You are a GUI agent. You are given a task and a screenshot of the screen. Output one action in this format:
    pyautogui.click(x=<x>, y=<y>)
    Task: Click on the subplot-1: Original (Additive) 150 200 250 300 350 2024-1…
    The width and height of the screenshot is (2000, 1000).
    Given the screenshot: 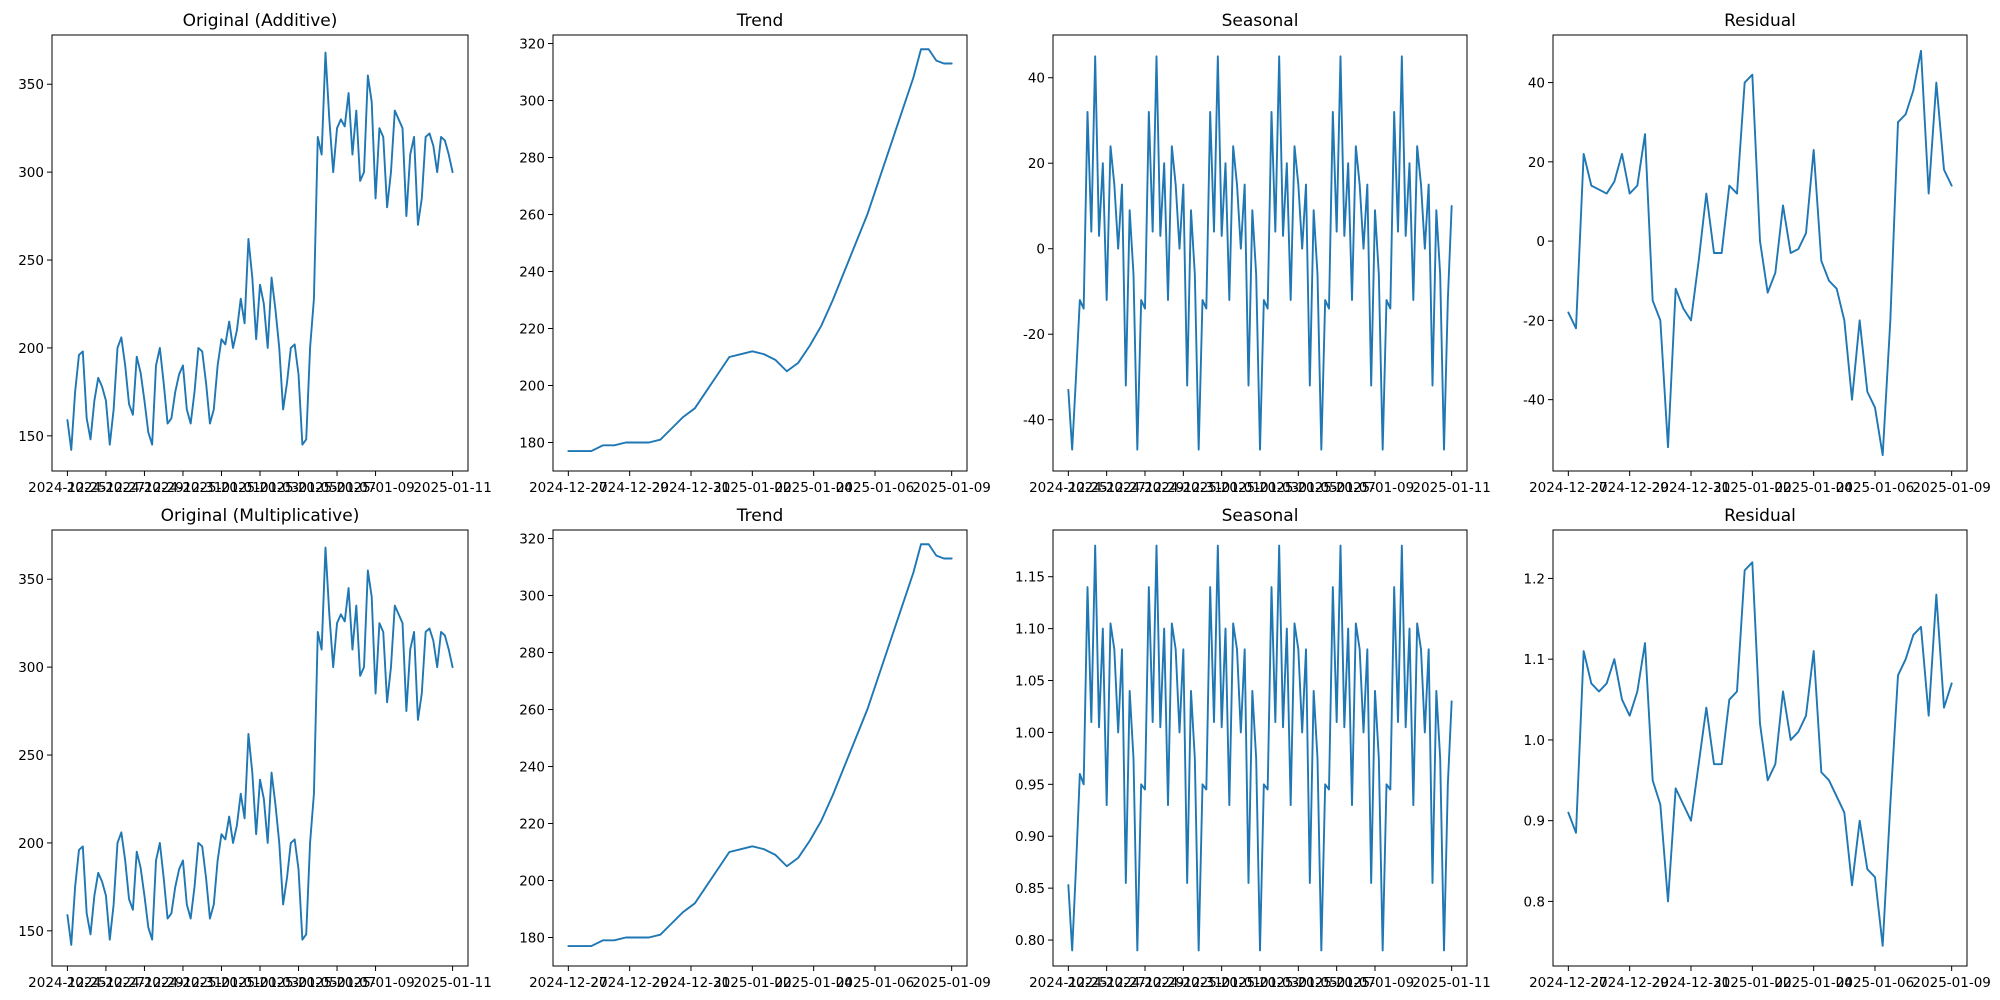 What is the action you would take?
    pyautogui.click(x=255, y=253)
    